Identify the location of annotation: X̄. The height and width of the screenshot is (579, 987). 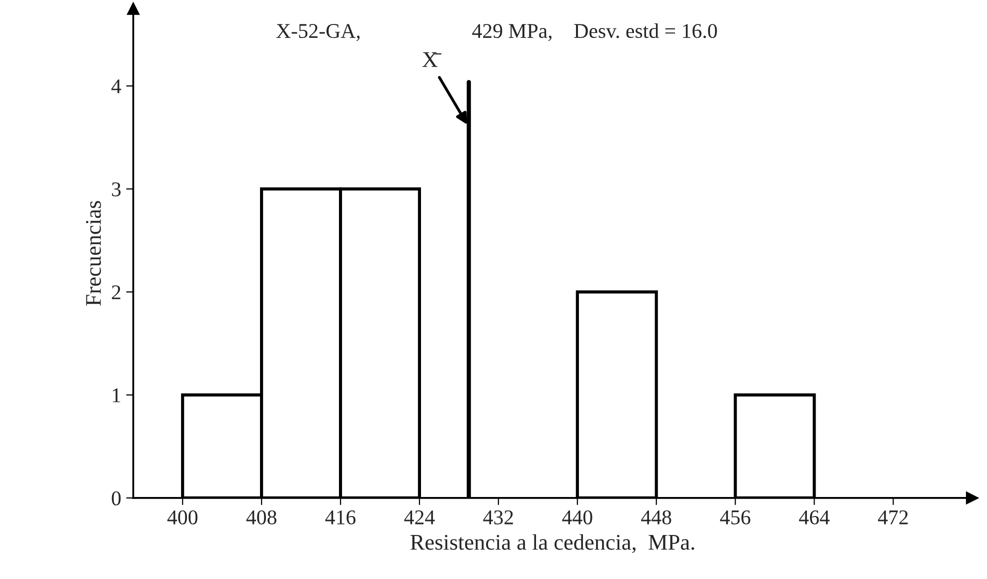
(432, 59).